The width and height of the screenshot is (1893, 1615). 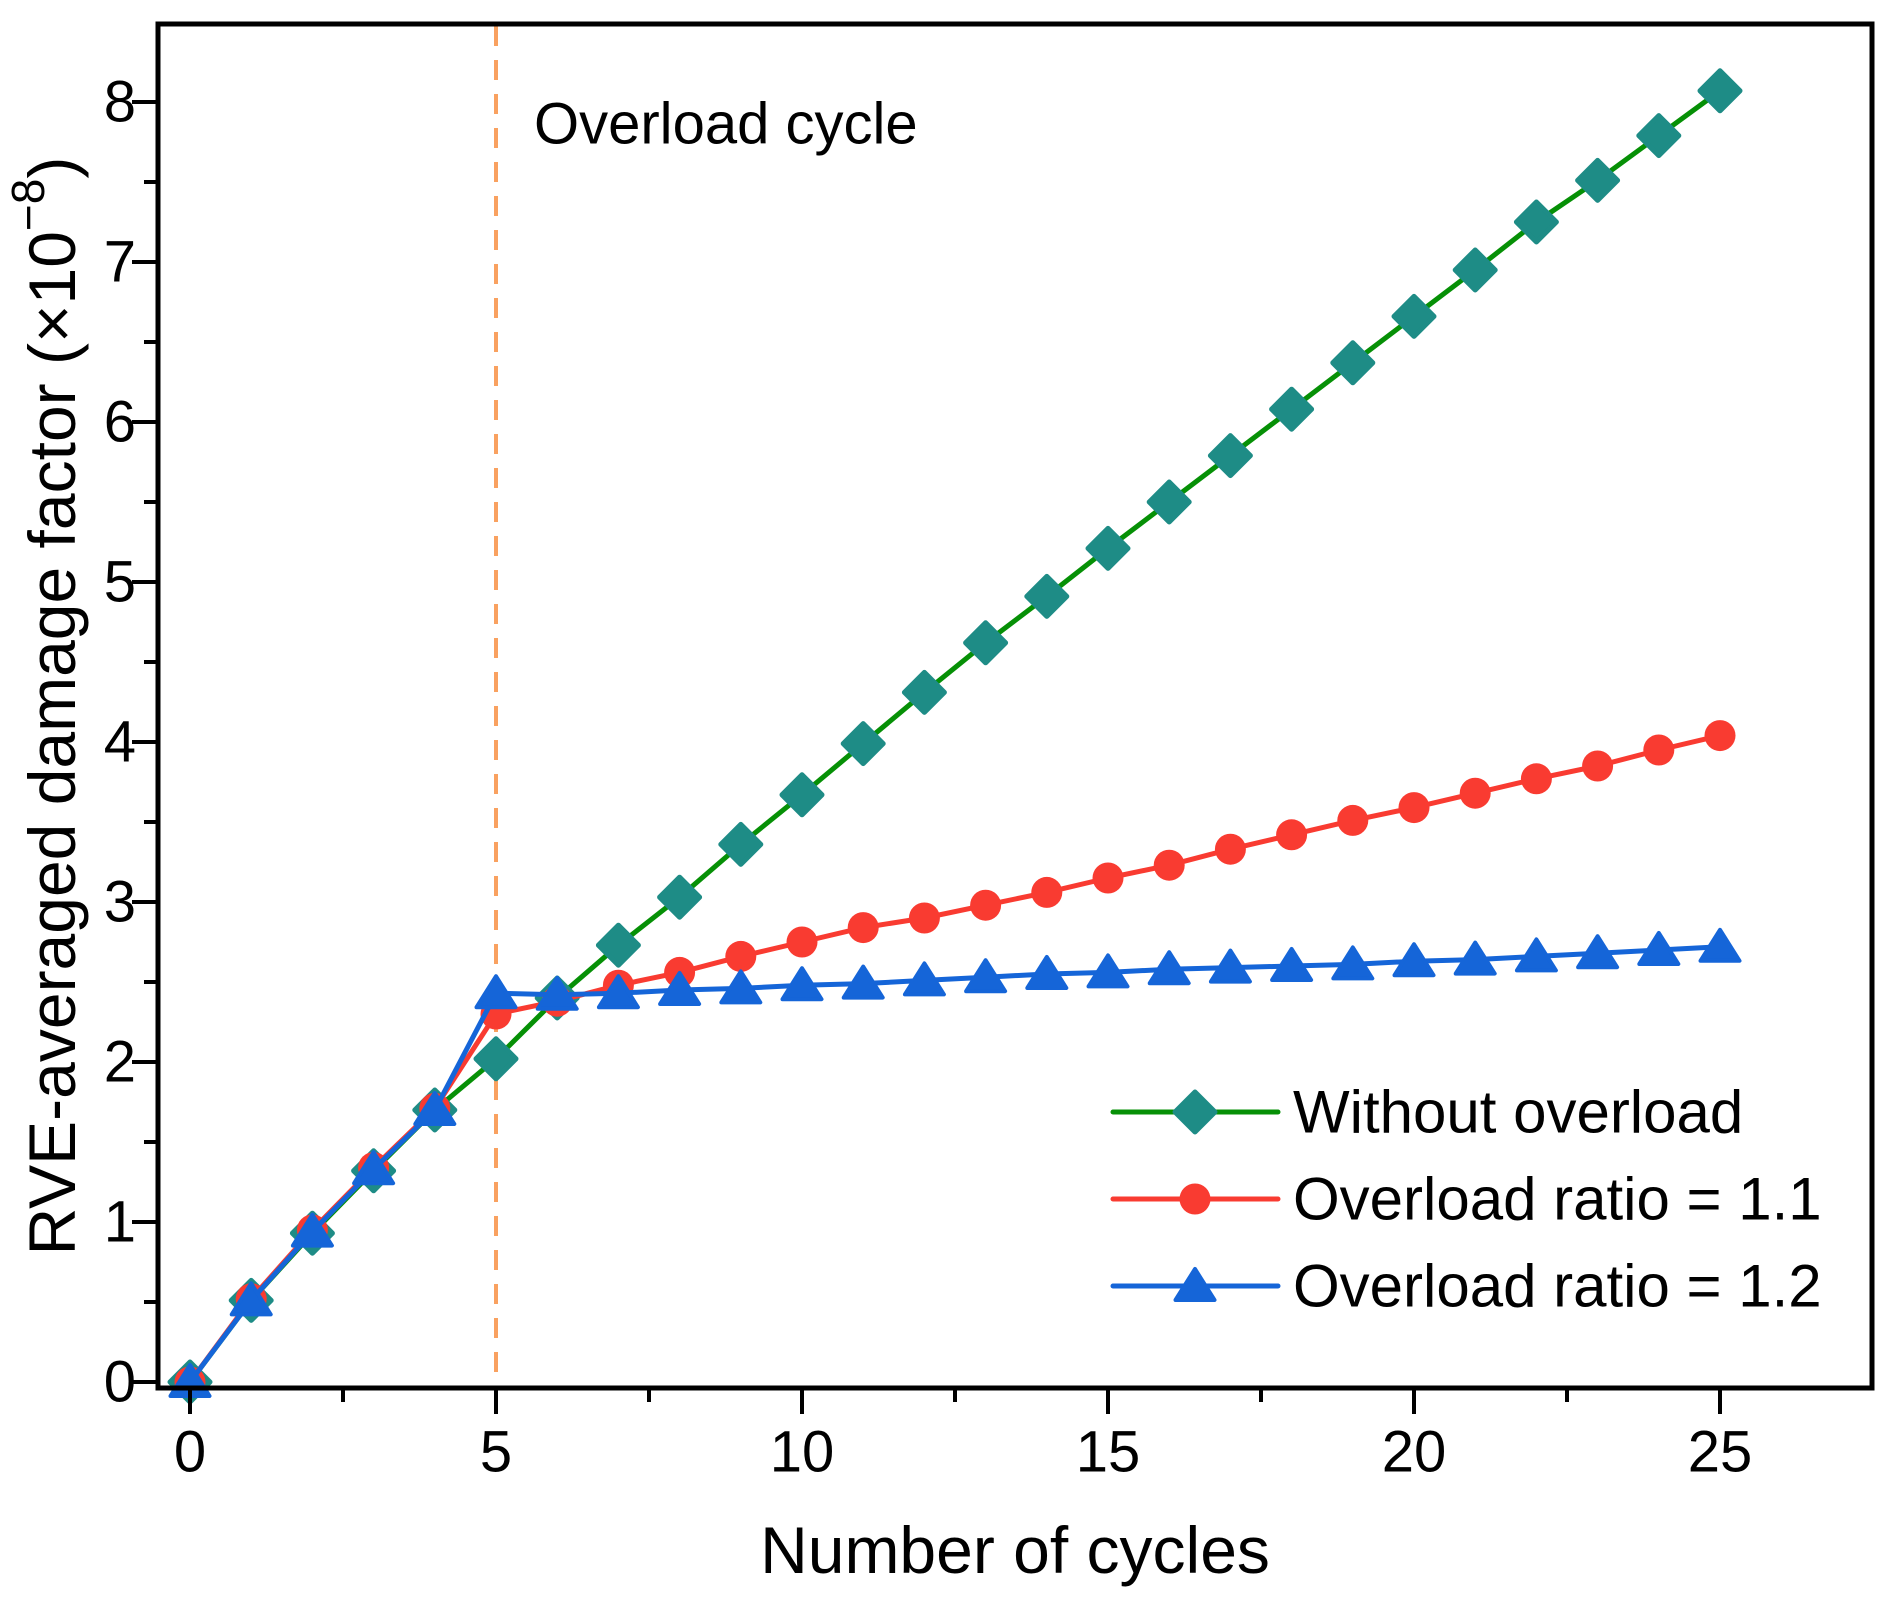 I want to click on legend-item: Overload ratio = 1.1, so click(x=1466, y=1199).